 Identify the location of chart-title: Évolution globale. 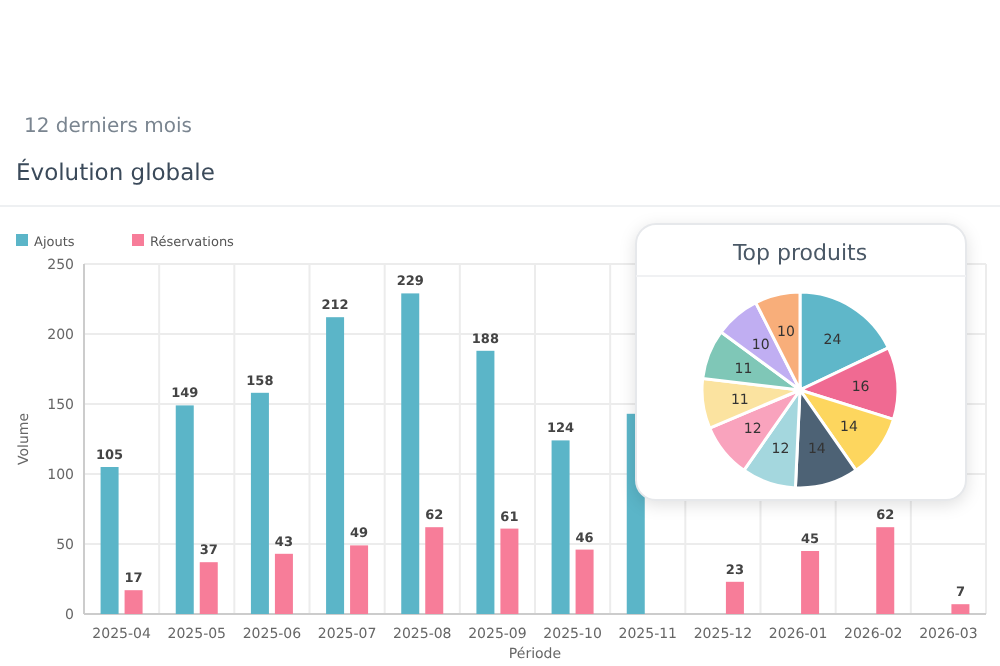
(115, 172).